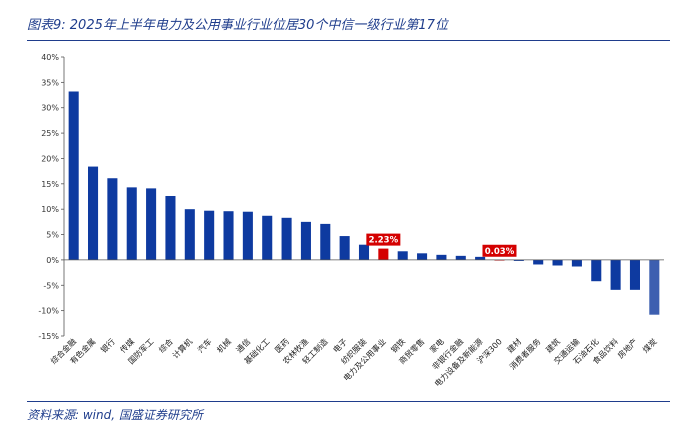  I want to click on y-tick-label: 30%, so click(50, 108).